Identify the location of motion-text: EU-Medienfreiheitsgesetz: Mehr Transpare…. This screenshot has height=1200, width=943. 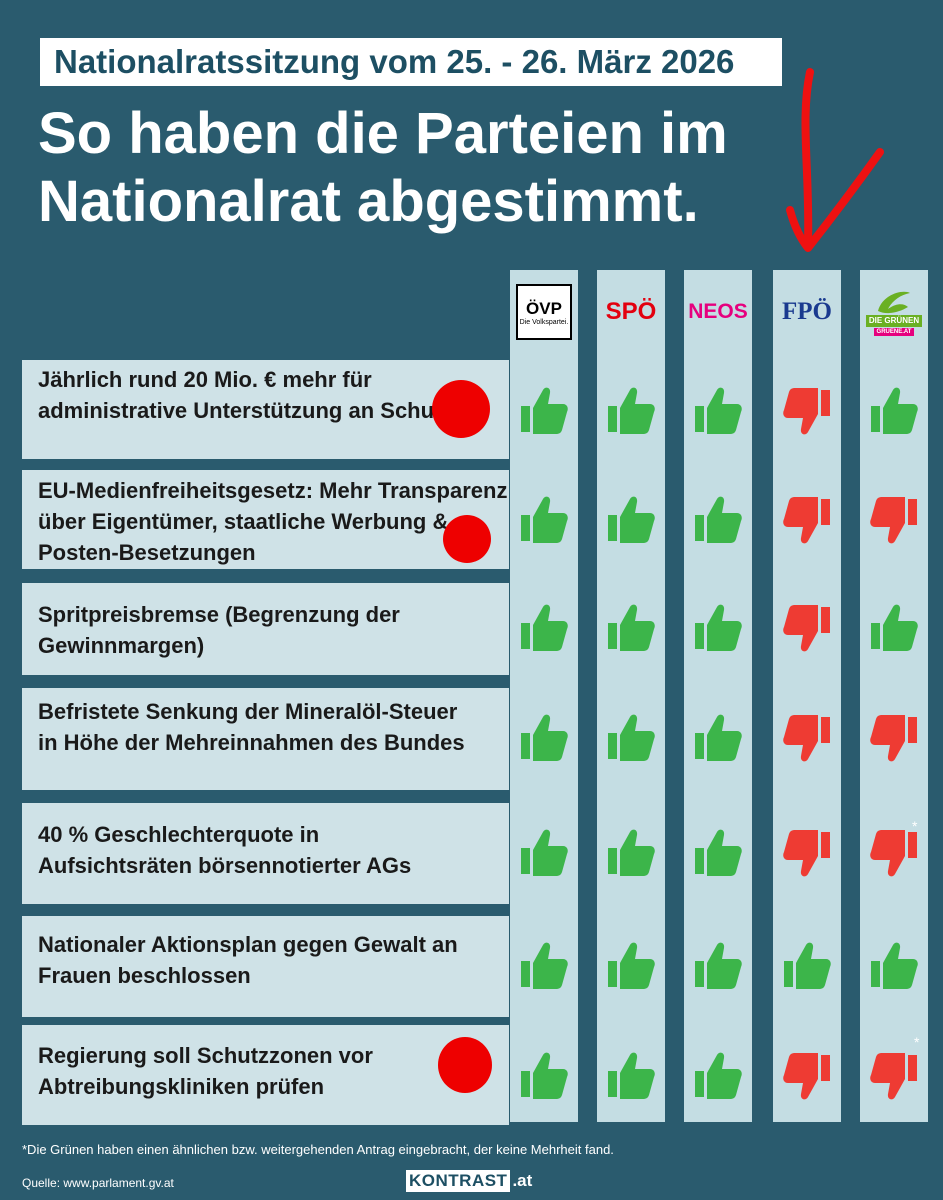
(273, 521).